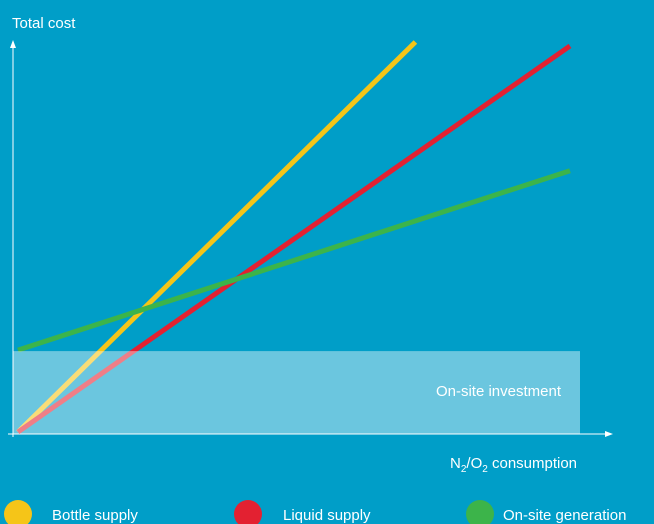 The width and height of the screenshot is (654, 524). Describe the element at coordinates (296, 392) in the screenshot. I see `on-site-investment-region` at that location.